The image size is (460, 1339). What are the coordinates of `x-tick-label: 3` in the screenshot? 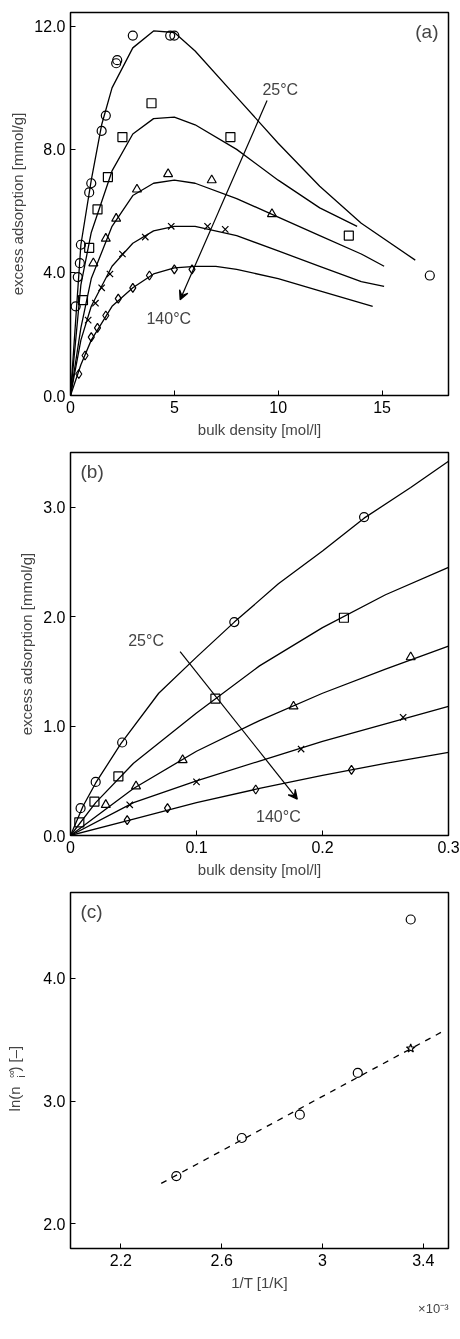 It's located at (323, 1260).